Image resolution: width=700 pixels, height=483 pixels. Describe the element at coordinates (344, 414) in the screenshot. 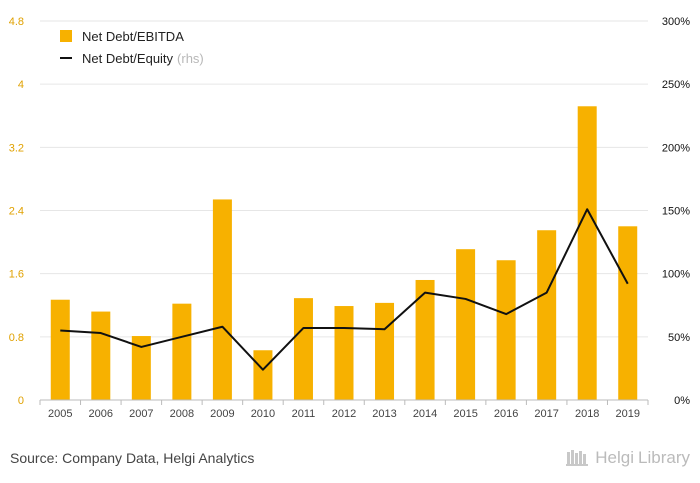

I see `x-tick-label: 2012` at that location.